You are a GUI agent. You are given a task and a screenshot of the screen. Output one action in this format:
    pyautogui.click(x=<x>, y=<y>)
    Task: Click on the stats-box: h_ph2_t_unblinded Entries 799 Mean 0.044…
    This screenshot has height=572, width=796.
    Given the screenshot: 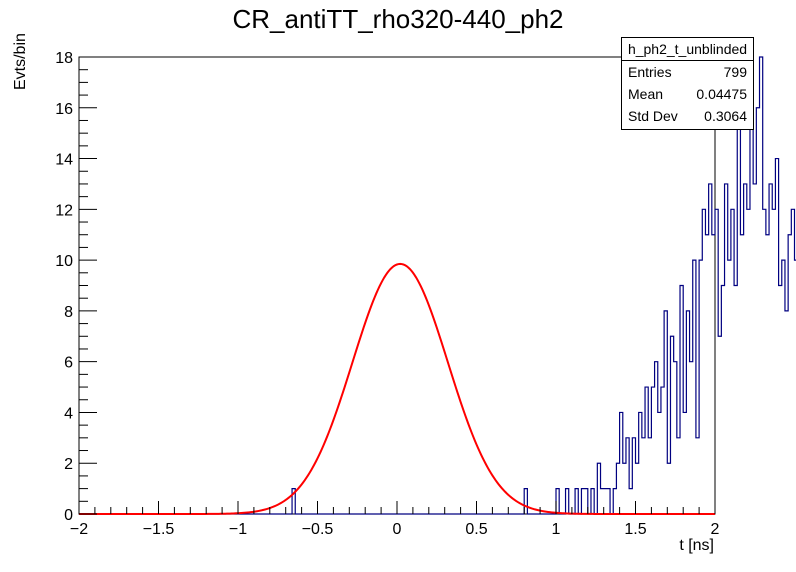 What is the action you would take?
    pyautogui.click(x=687, y=83)
    